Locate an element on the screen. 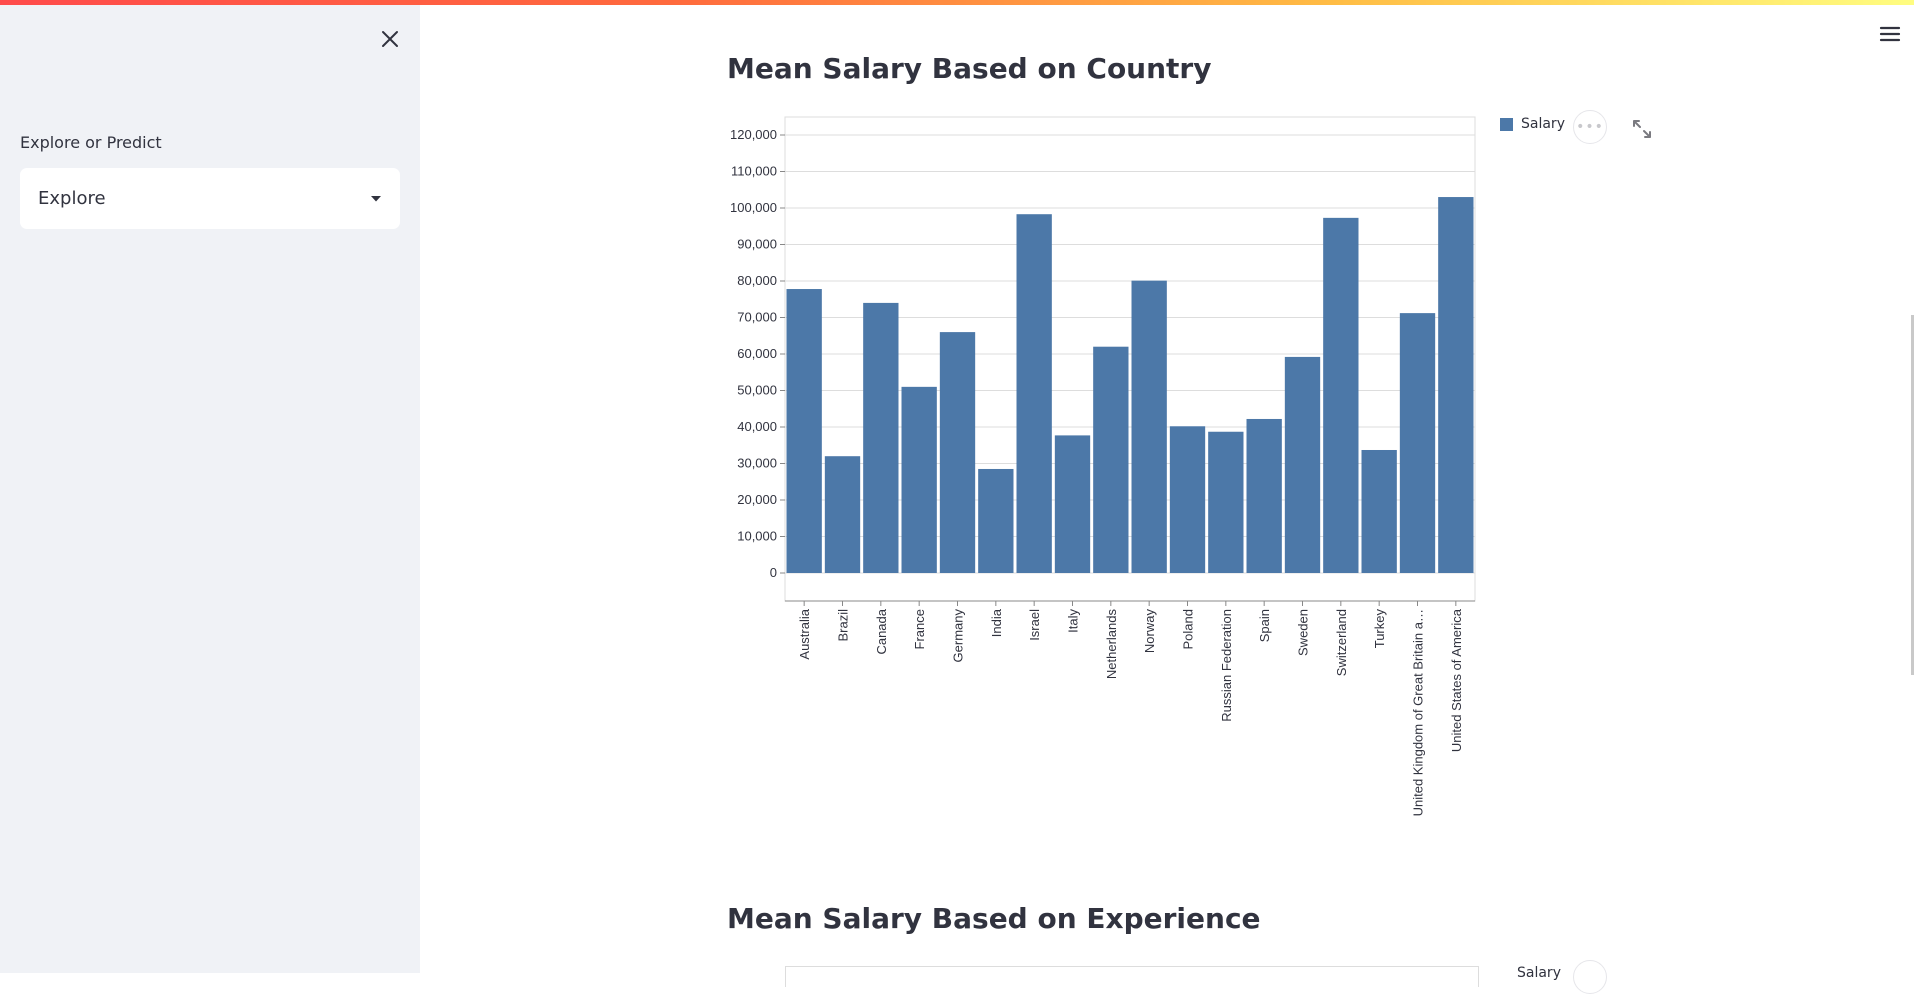  bar-germany is located at coordinates (957, 452).